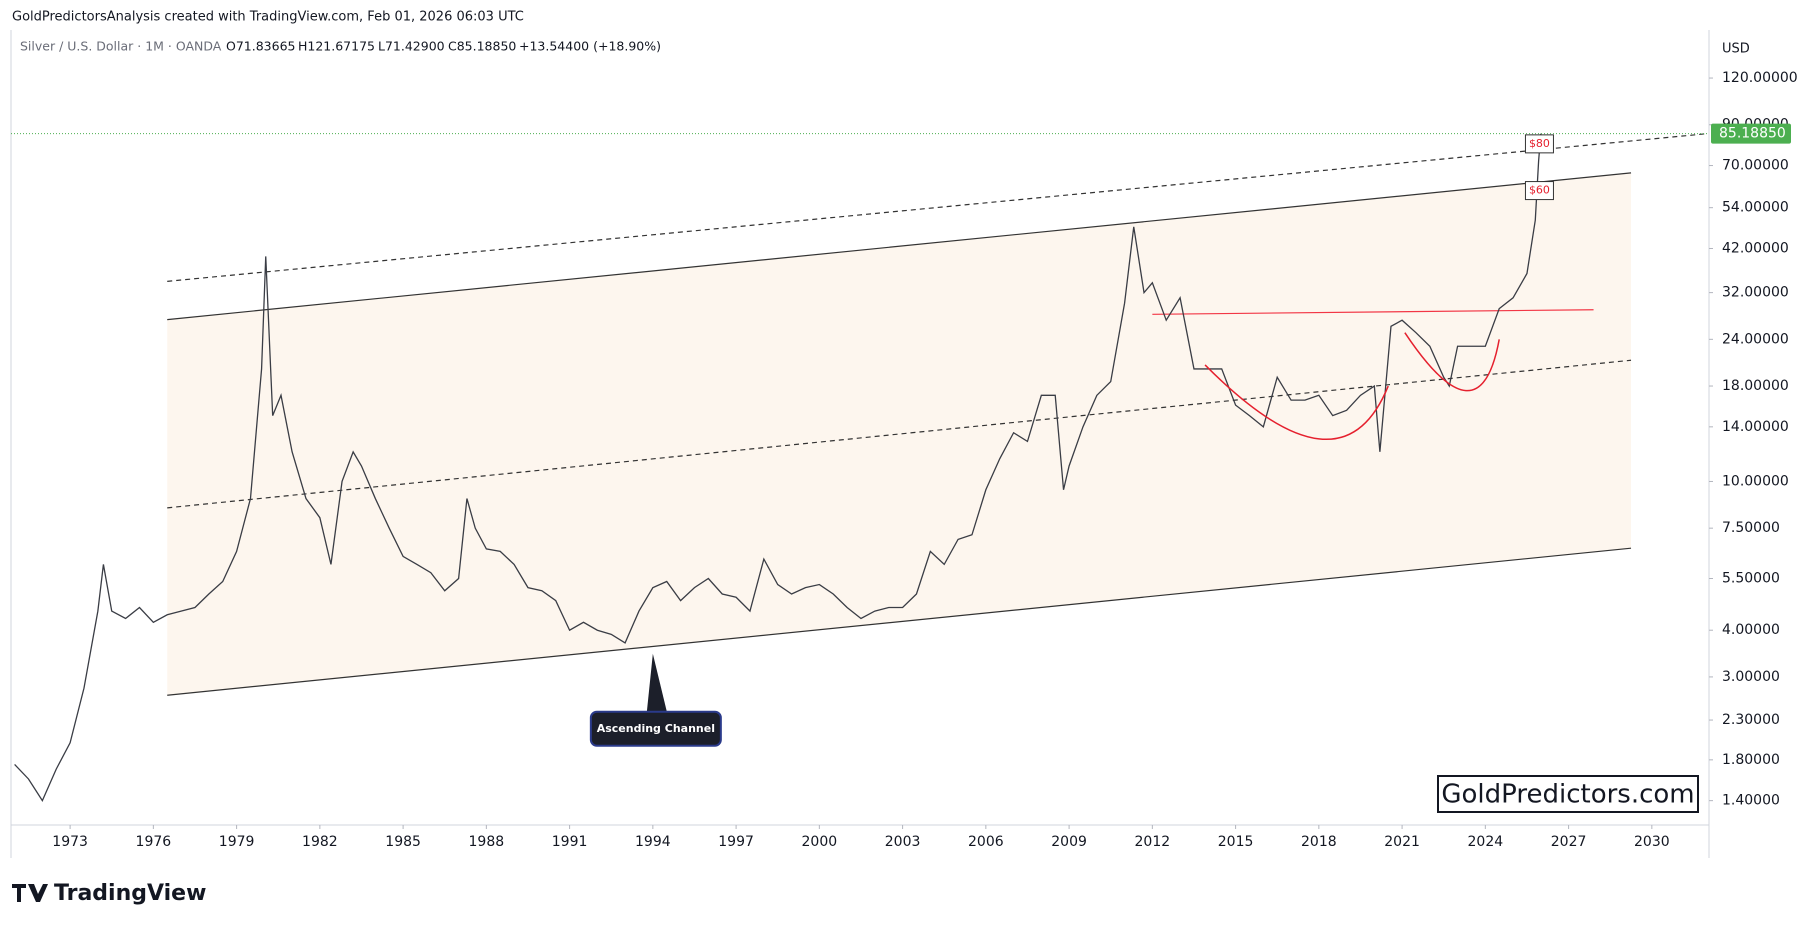 Image resolution: width=1814 pixels, height=928 pixels. I want to click on x-tick-label: 2024, so click(1486, 842).